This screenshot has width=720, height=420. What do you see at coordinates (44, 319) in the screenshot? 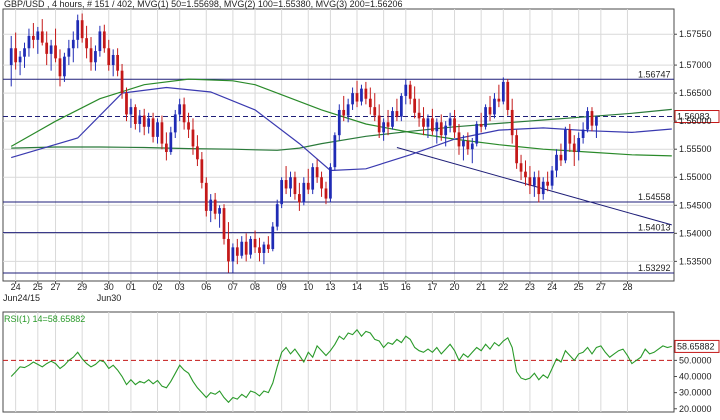
I see `rsi-title: RSI(1) 14=58.65882` at bounding box center [44, 319].